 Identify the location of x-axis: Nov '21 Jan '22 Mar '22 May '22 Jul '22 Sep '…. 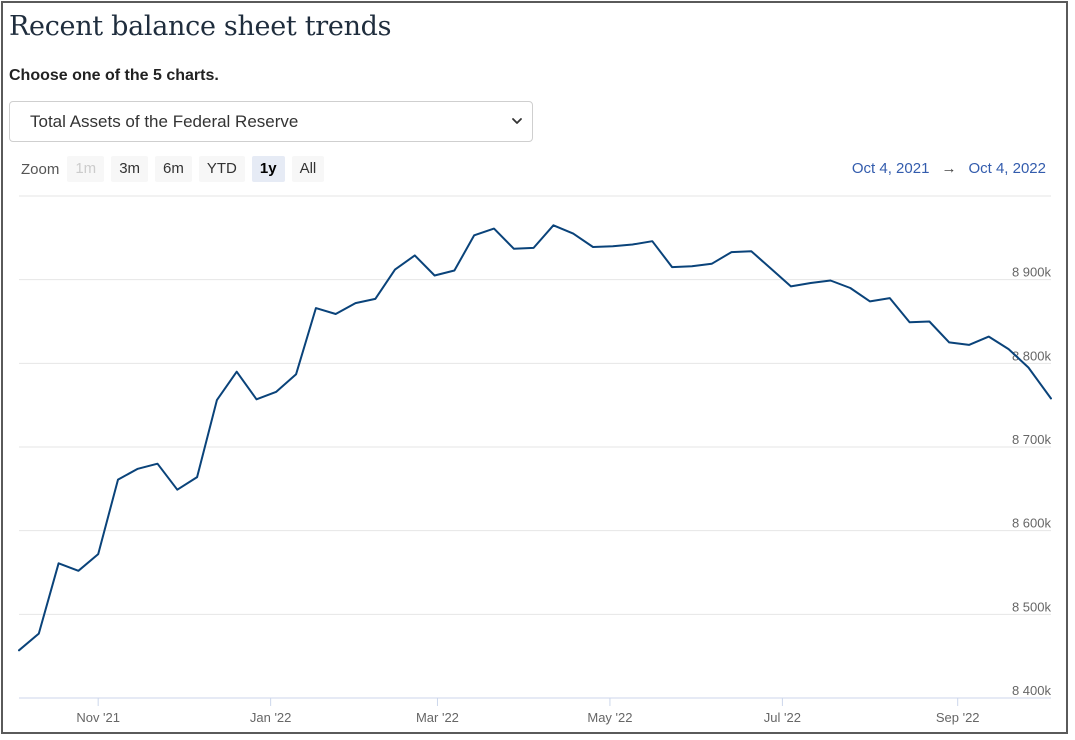
(528, 711).